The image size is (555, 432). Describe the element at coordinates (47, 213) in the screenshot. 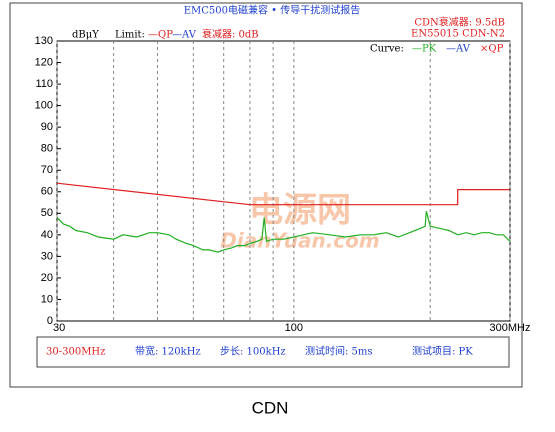

I see `y-tick-label: 50` at that location.